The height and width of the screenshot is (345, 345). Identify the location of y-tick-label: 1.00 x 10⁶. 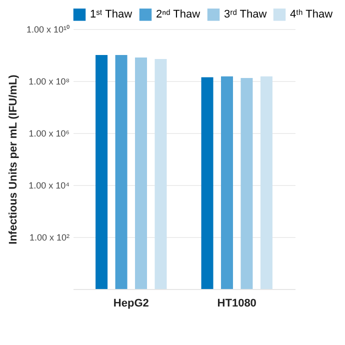
(49, 133).